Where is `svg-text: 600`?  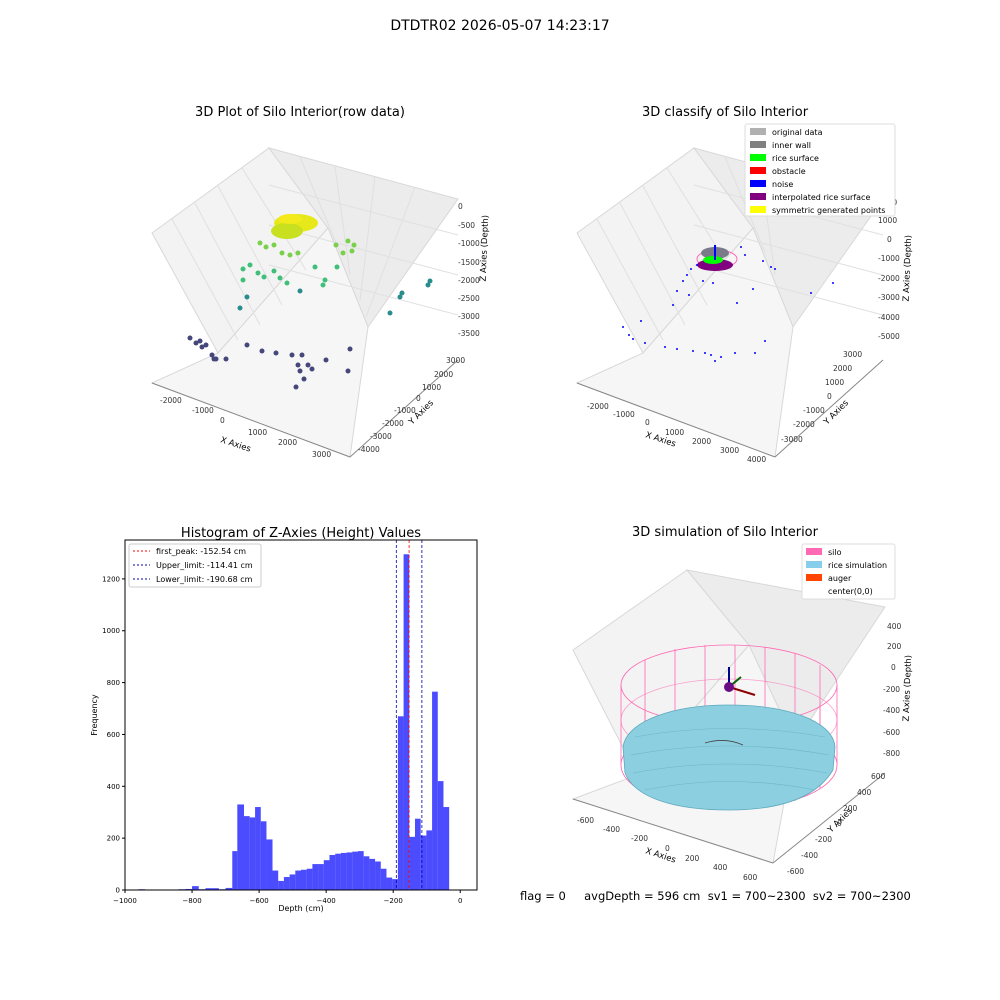 svg-text: 600 is located at coordinates (878, 776).